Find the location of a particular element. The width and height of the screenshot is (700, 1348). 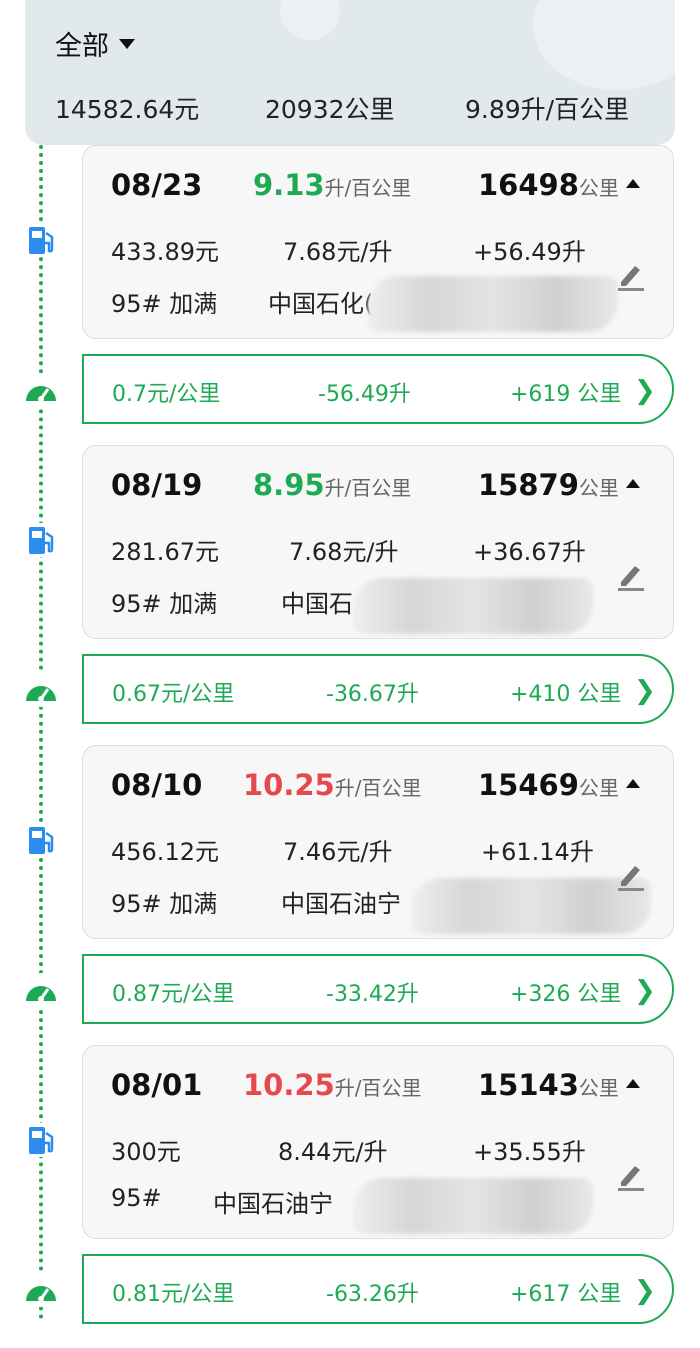

station-name: 中国石化(/ is located at coordinates (325, 304).